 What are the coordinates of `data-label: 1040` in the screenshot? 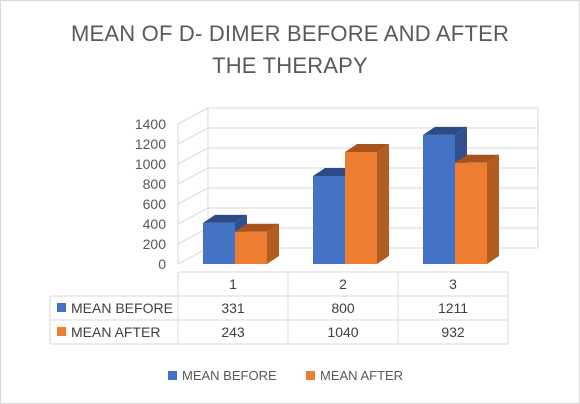 It's located at (342, 332).